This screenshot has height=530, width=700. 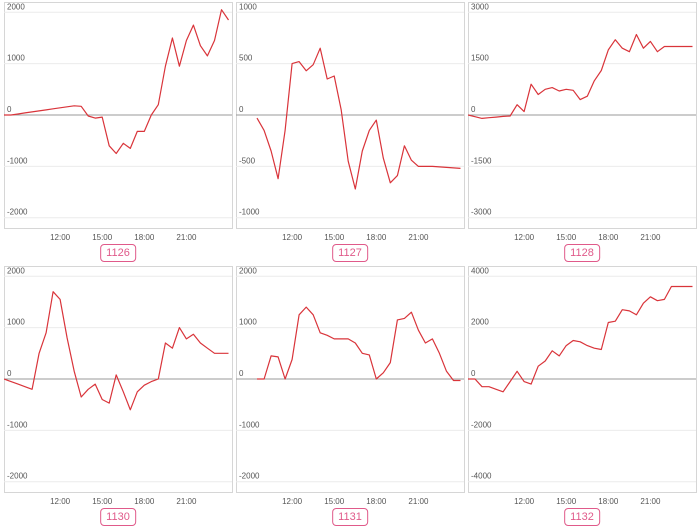 I want to click on chart-label-1132: 1132, so click(x=582, y=517).